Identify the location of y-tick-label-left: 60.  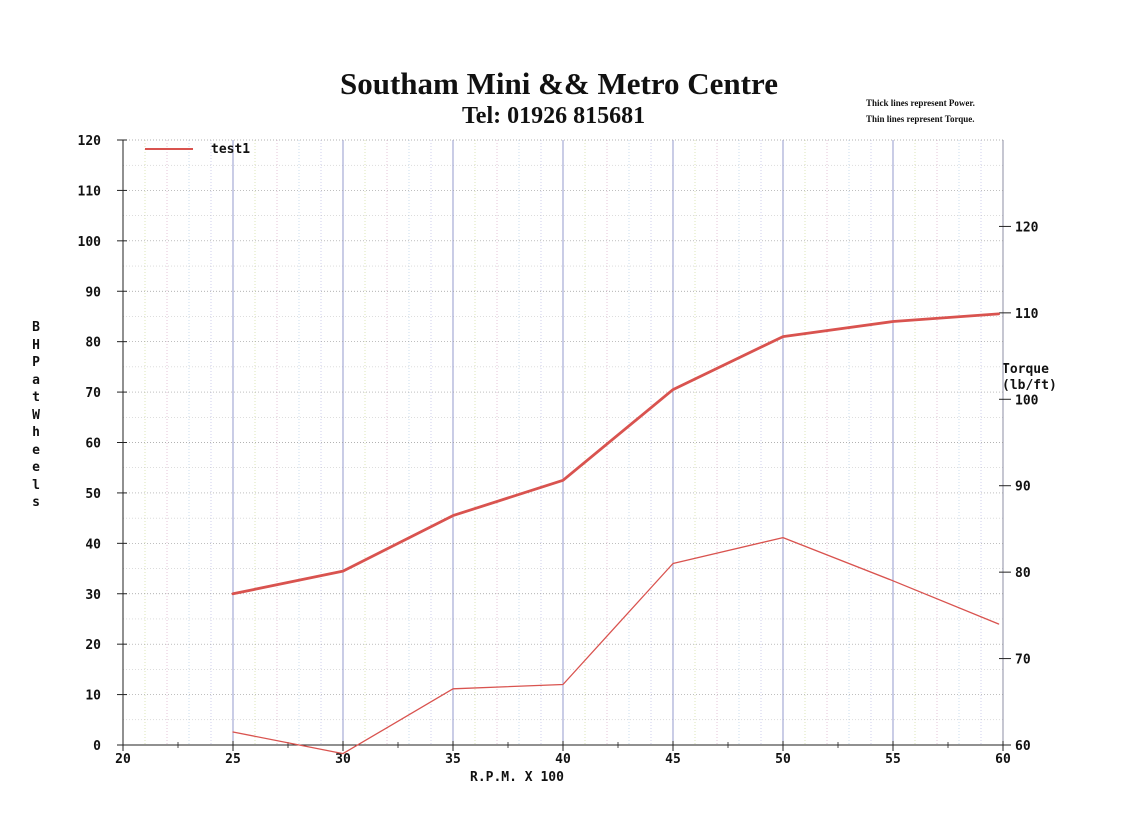
(93, 444).